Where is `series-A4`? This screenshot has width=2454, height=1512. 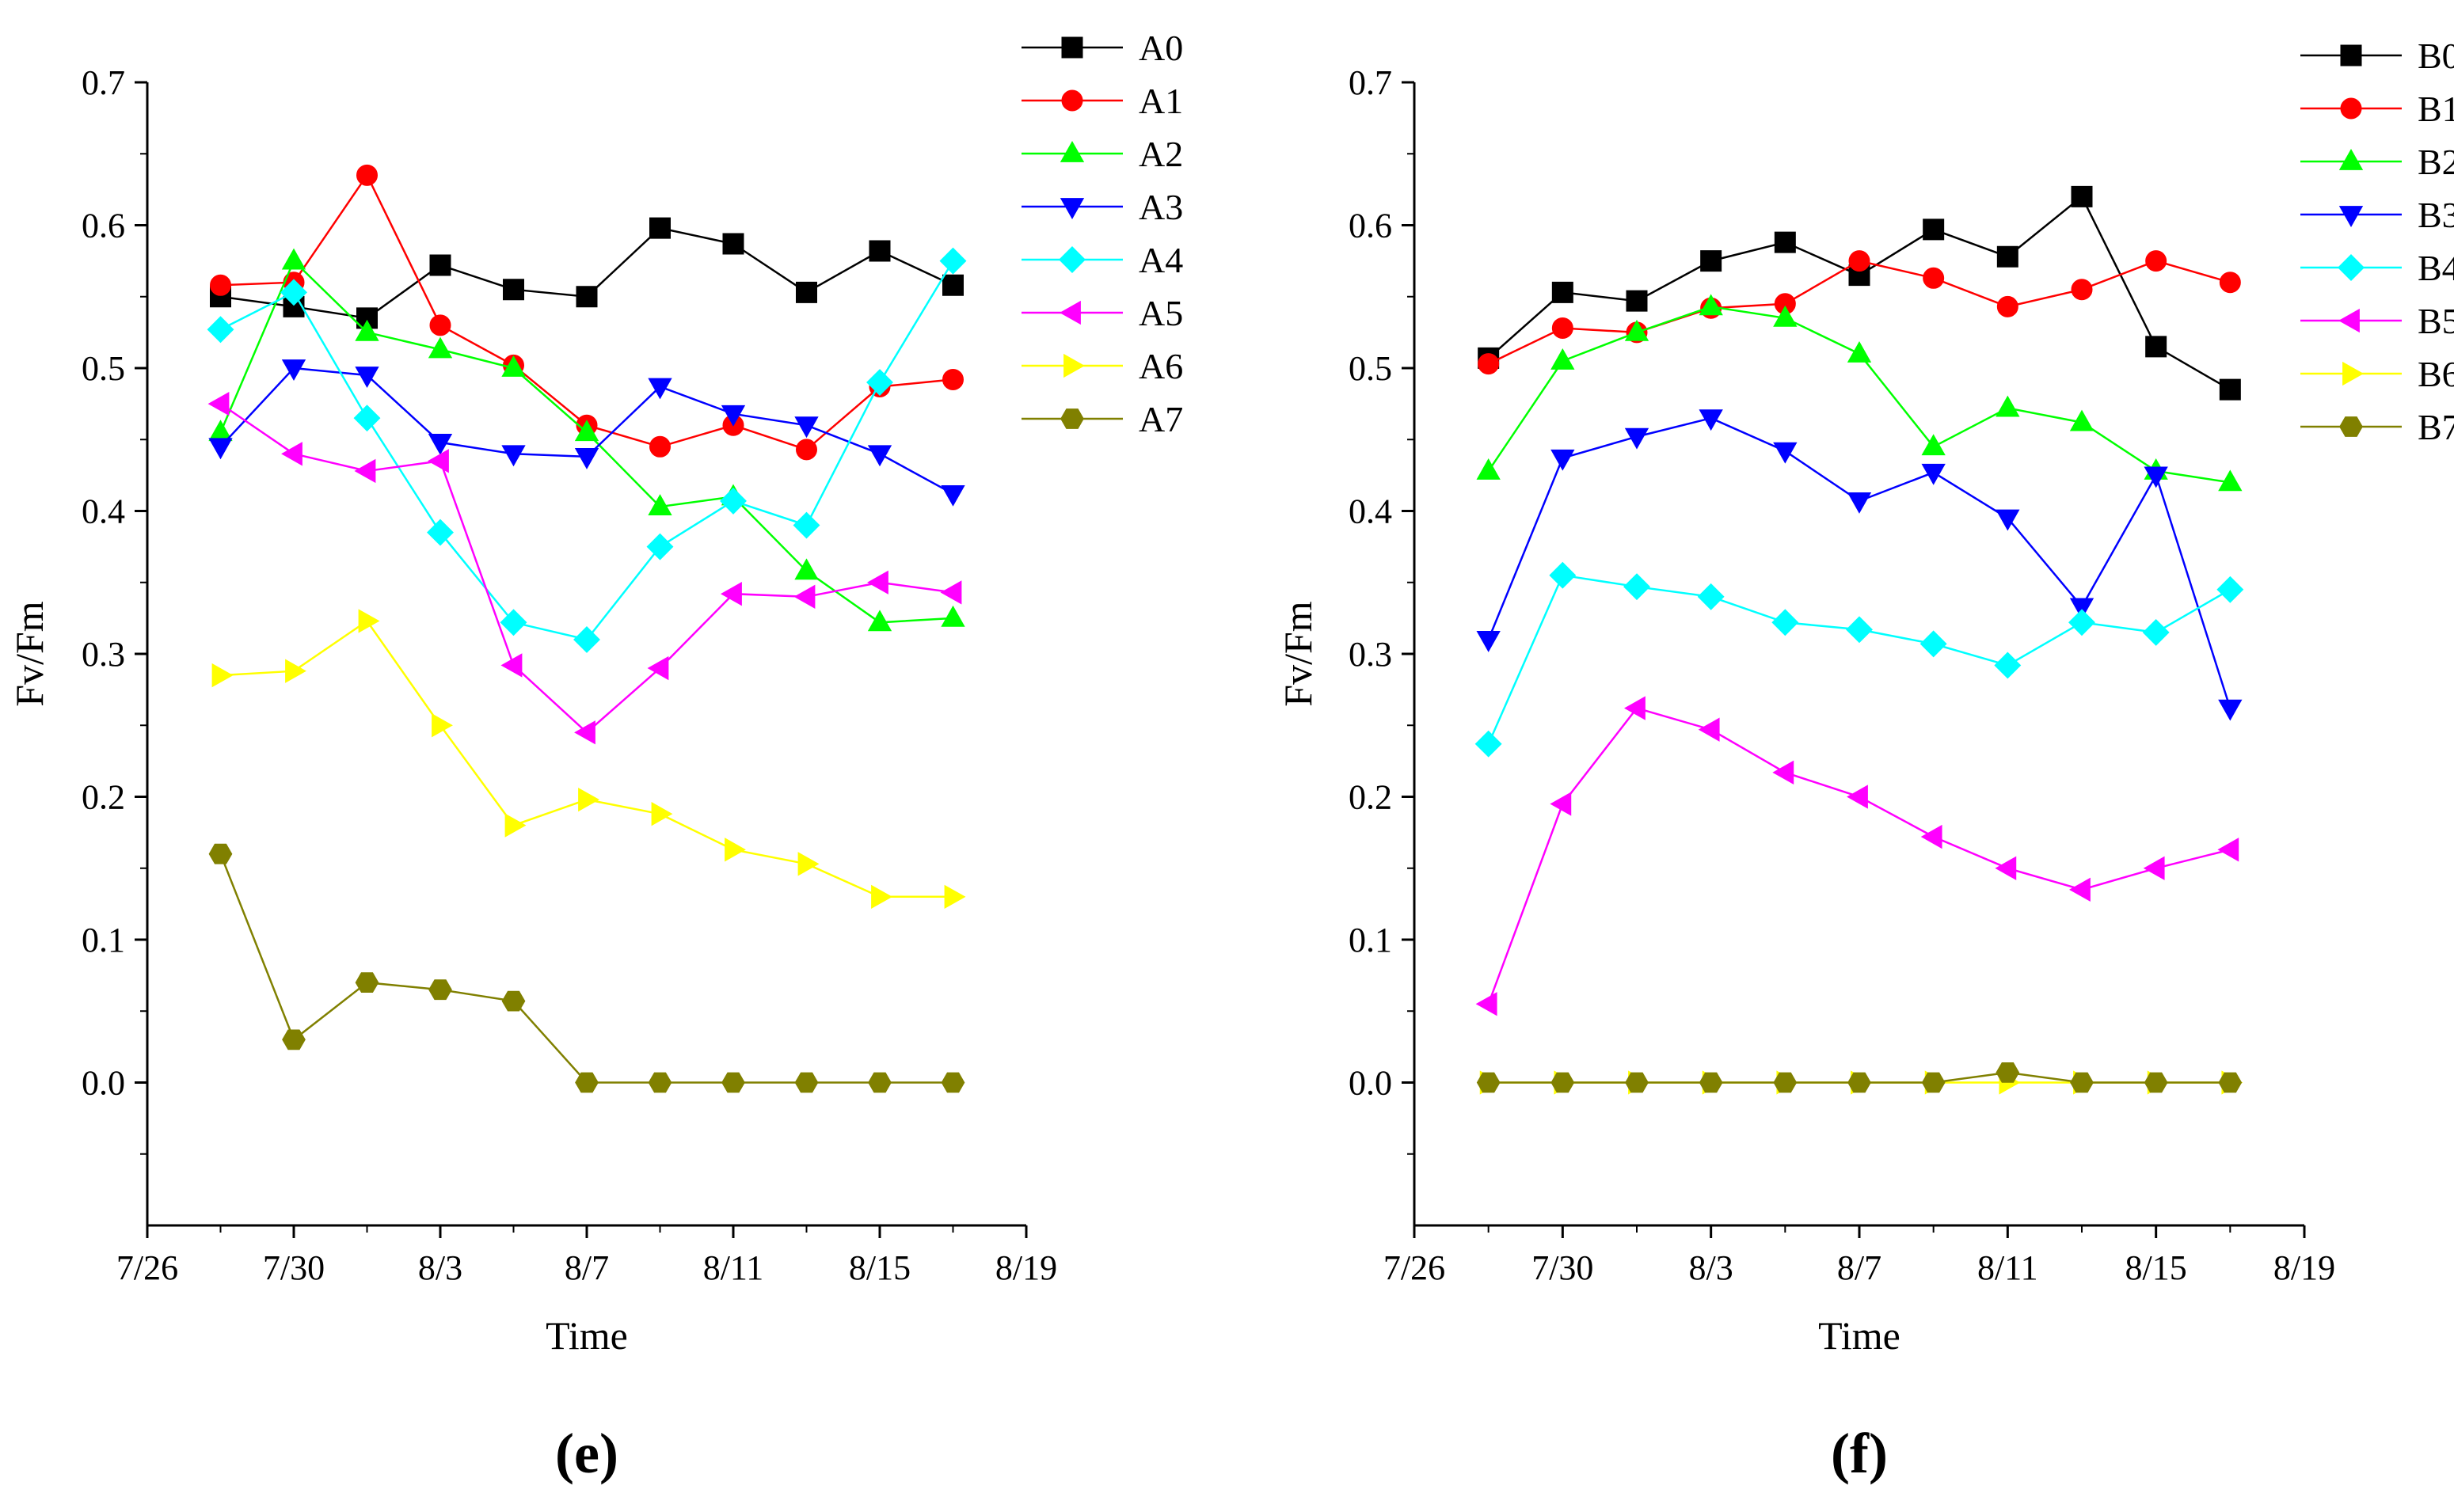 series-A4 is located at coordinates (587, 450).